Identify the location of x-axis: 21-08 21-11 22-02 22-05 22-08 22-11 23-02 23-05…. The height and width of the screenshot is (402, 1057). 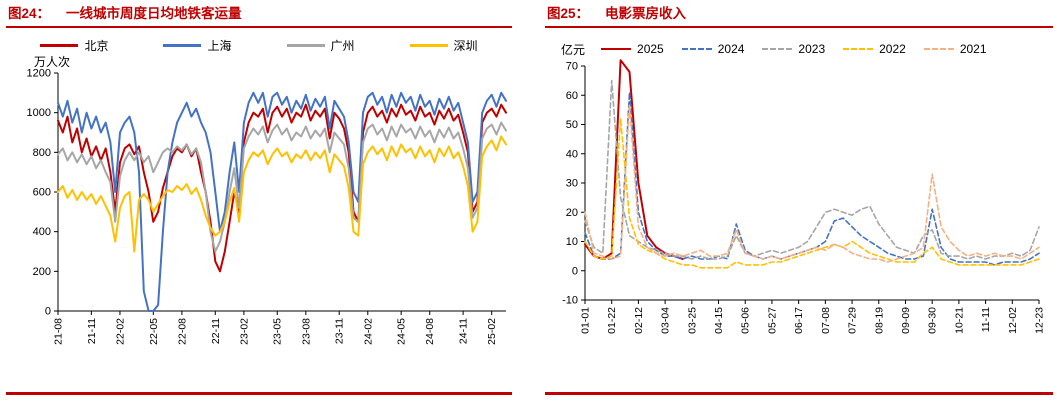
(279, 327).